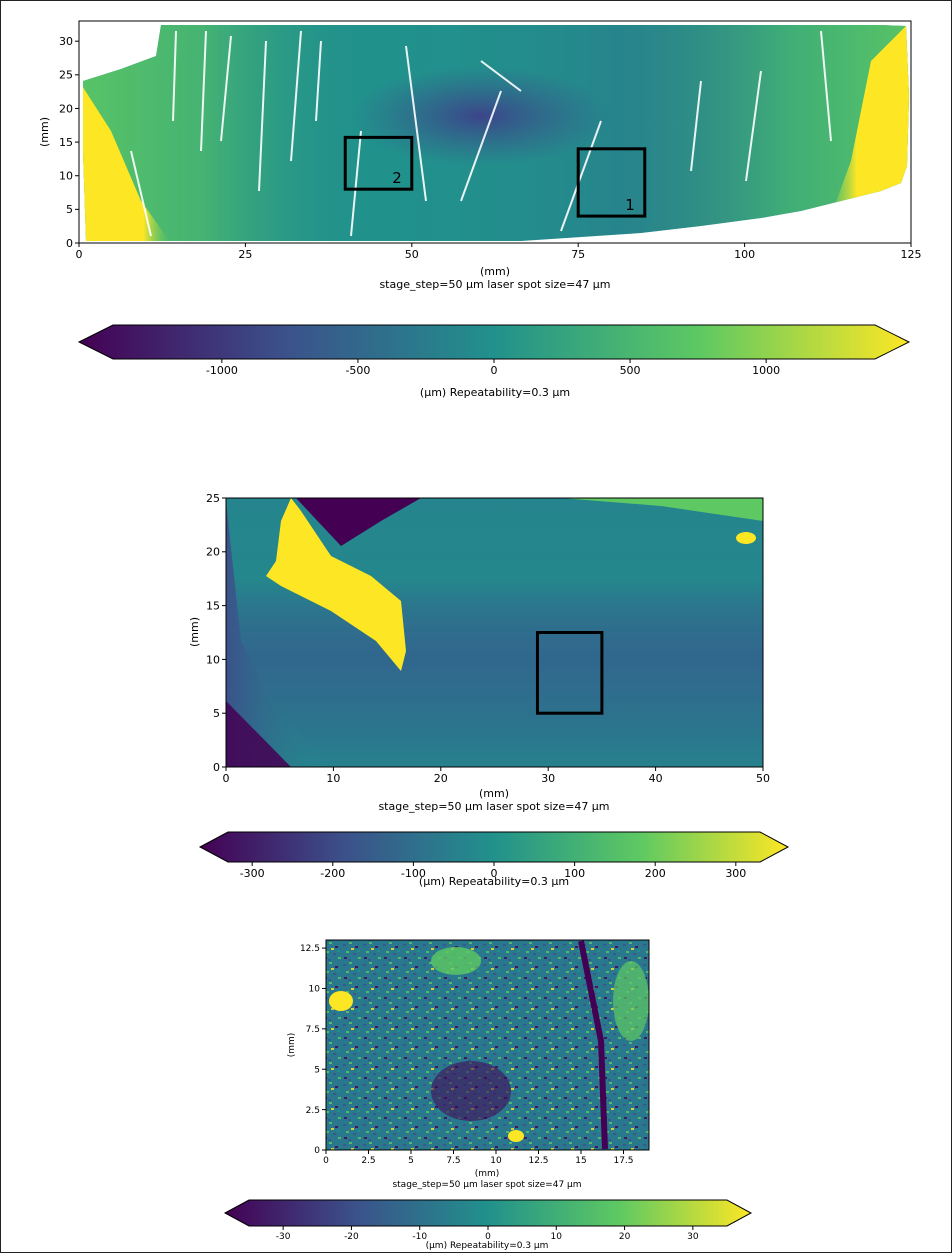  I want to click on panel-3-colorbar: -30 -20 -10 0 10 20 30, so click(488, 1220).